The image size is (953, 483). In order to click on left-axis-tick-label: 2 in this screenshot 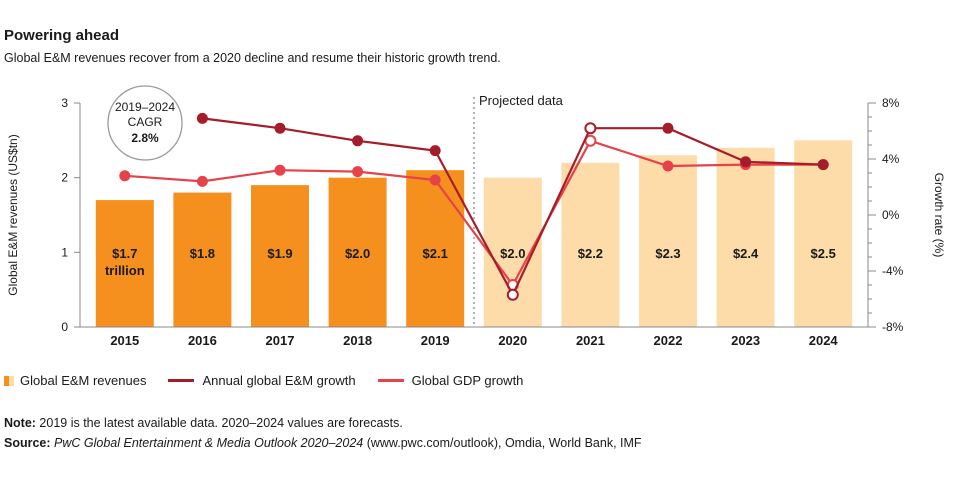, I will do `click(64, 178)`.